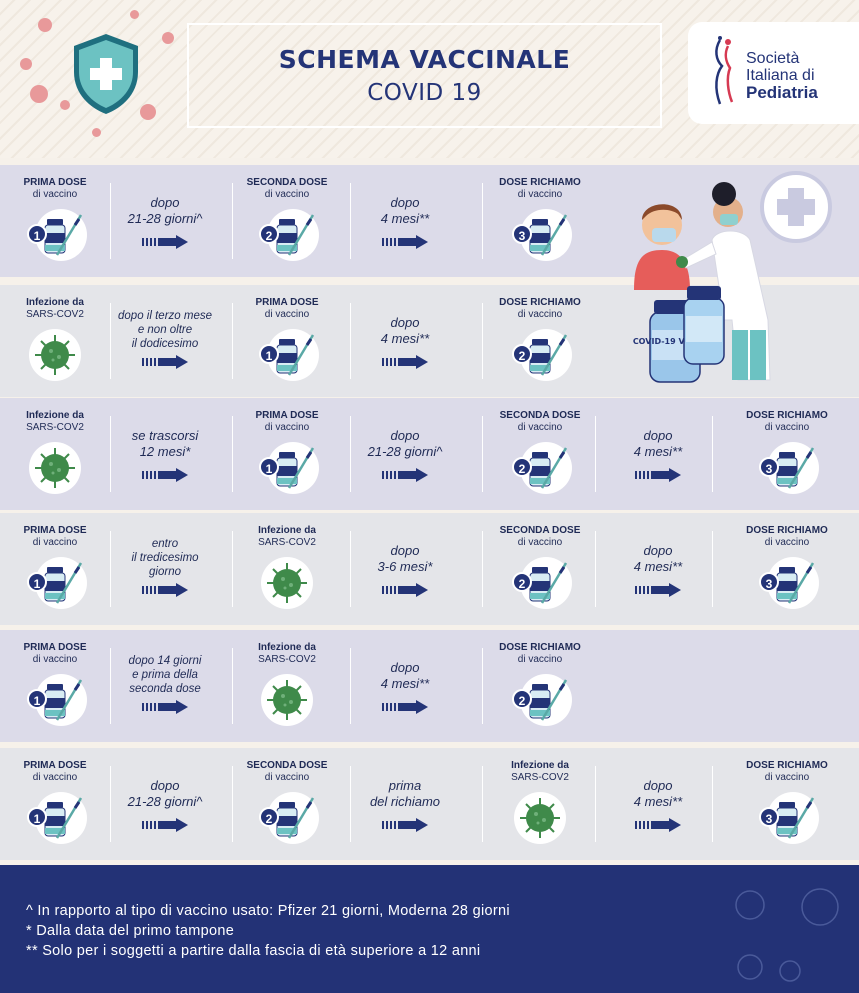 This screenshot has height=993, width=859. What do you see at coordinates (405, 559) in the screenshot?
I see `interval-note: dopo 3-6 mesi*` at bounding box center [405, 559].